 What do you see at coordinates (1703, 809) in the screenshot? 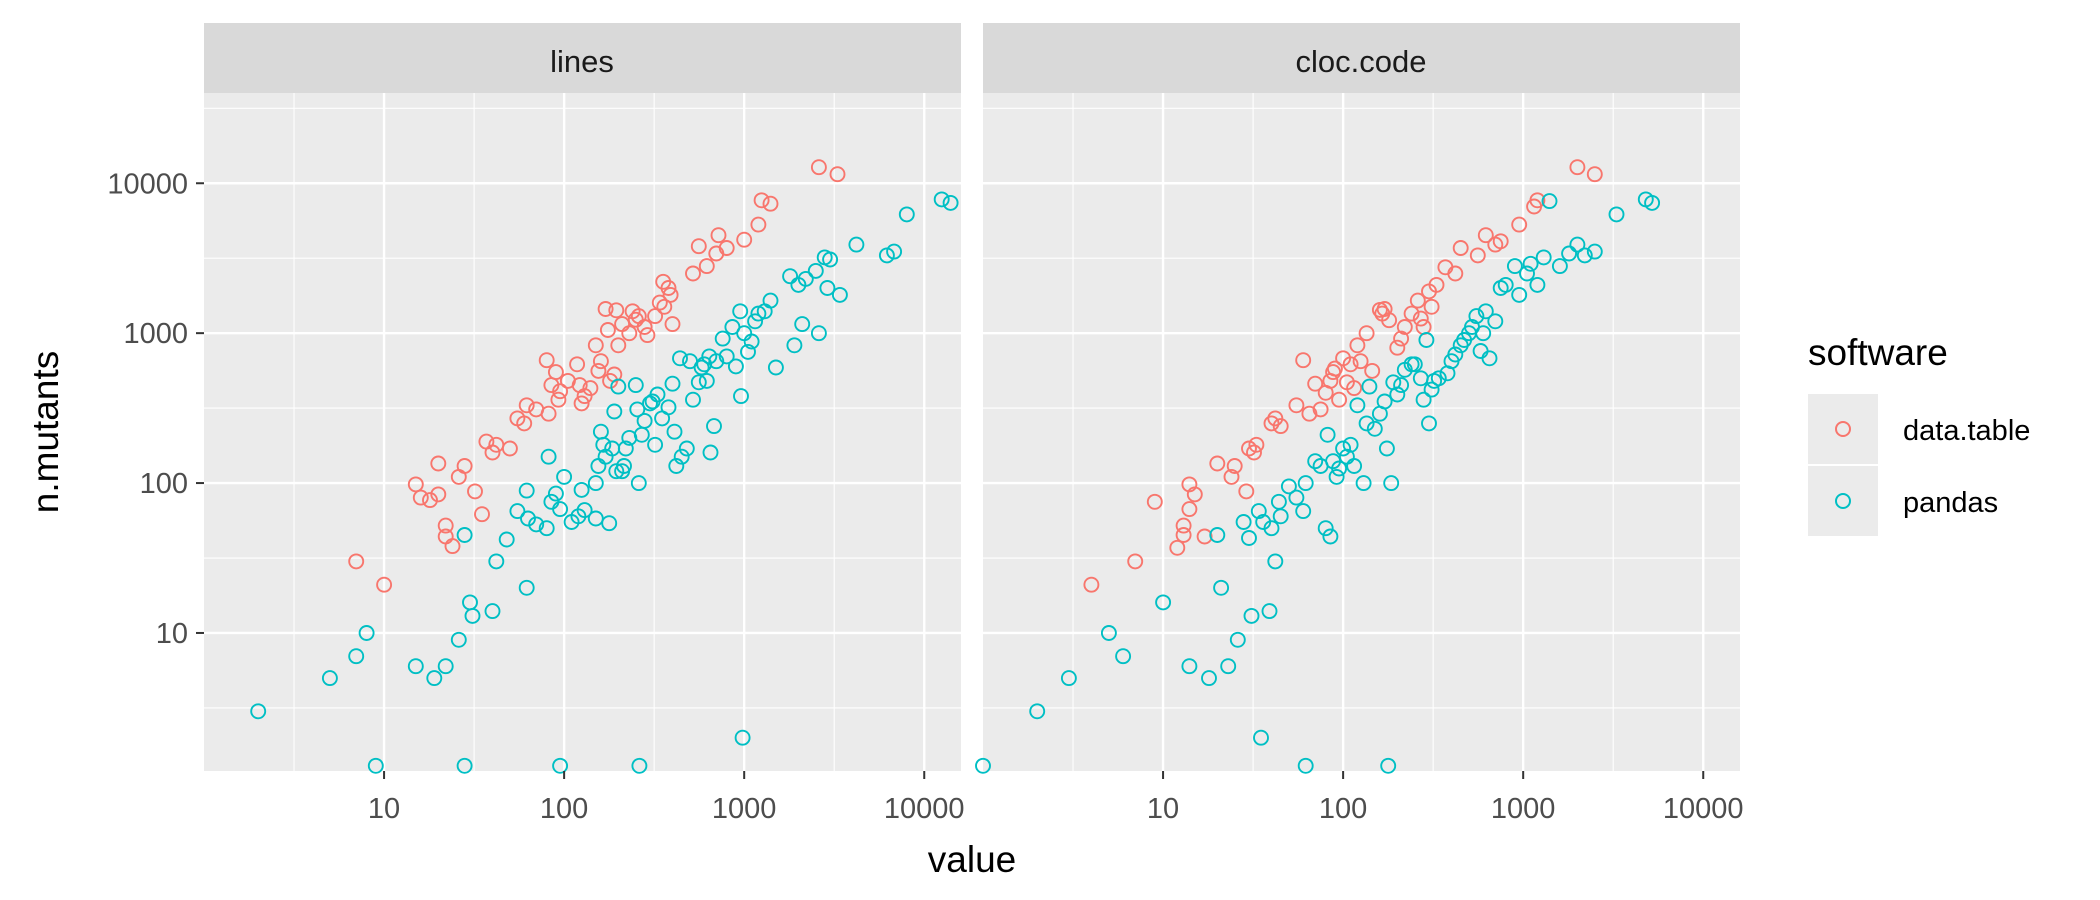
I see `x-tick-label: 10000` at bounding box center [1703, 809].